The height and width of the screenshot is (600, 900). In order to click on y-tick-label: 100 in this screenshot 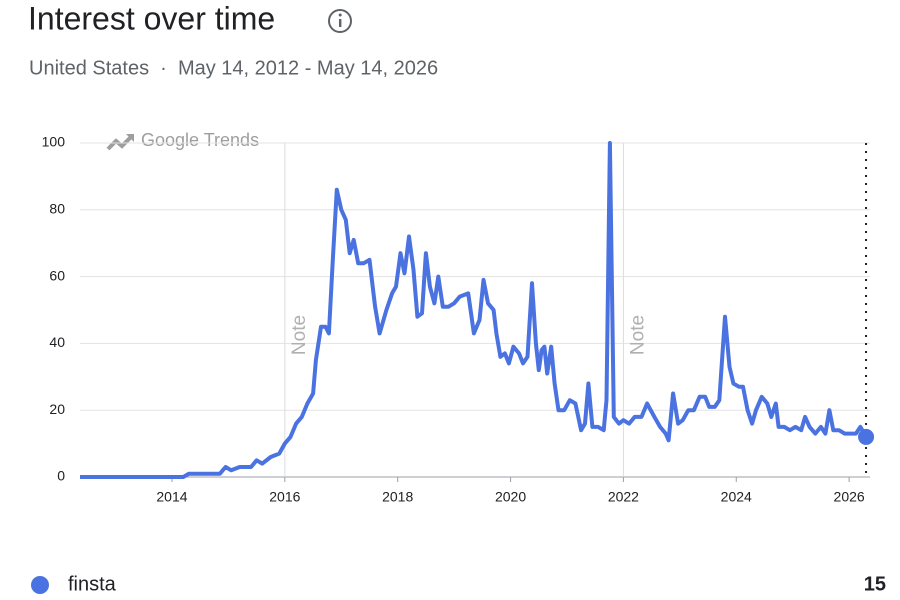, I will do `click(54, 142)`.